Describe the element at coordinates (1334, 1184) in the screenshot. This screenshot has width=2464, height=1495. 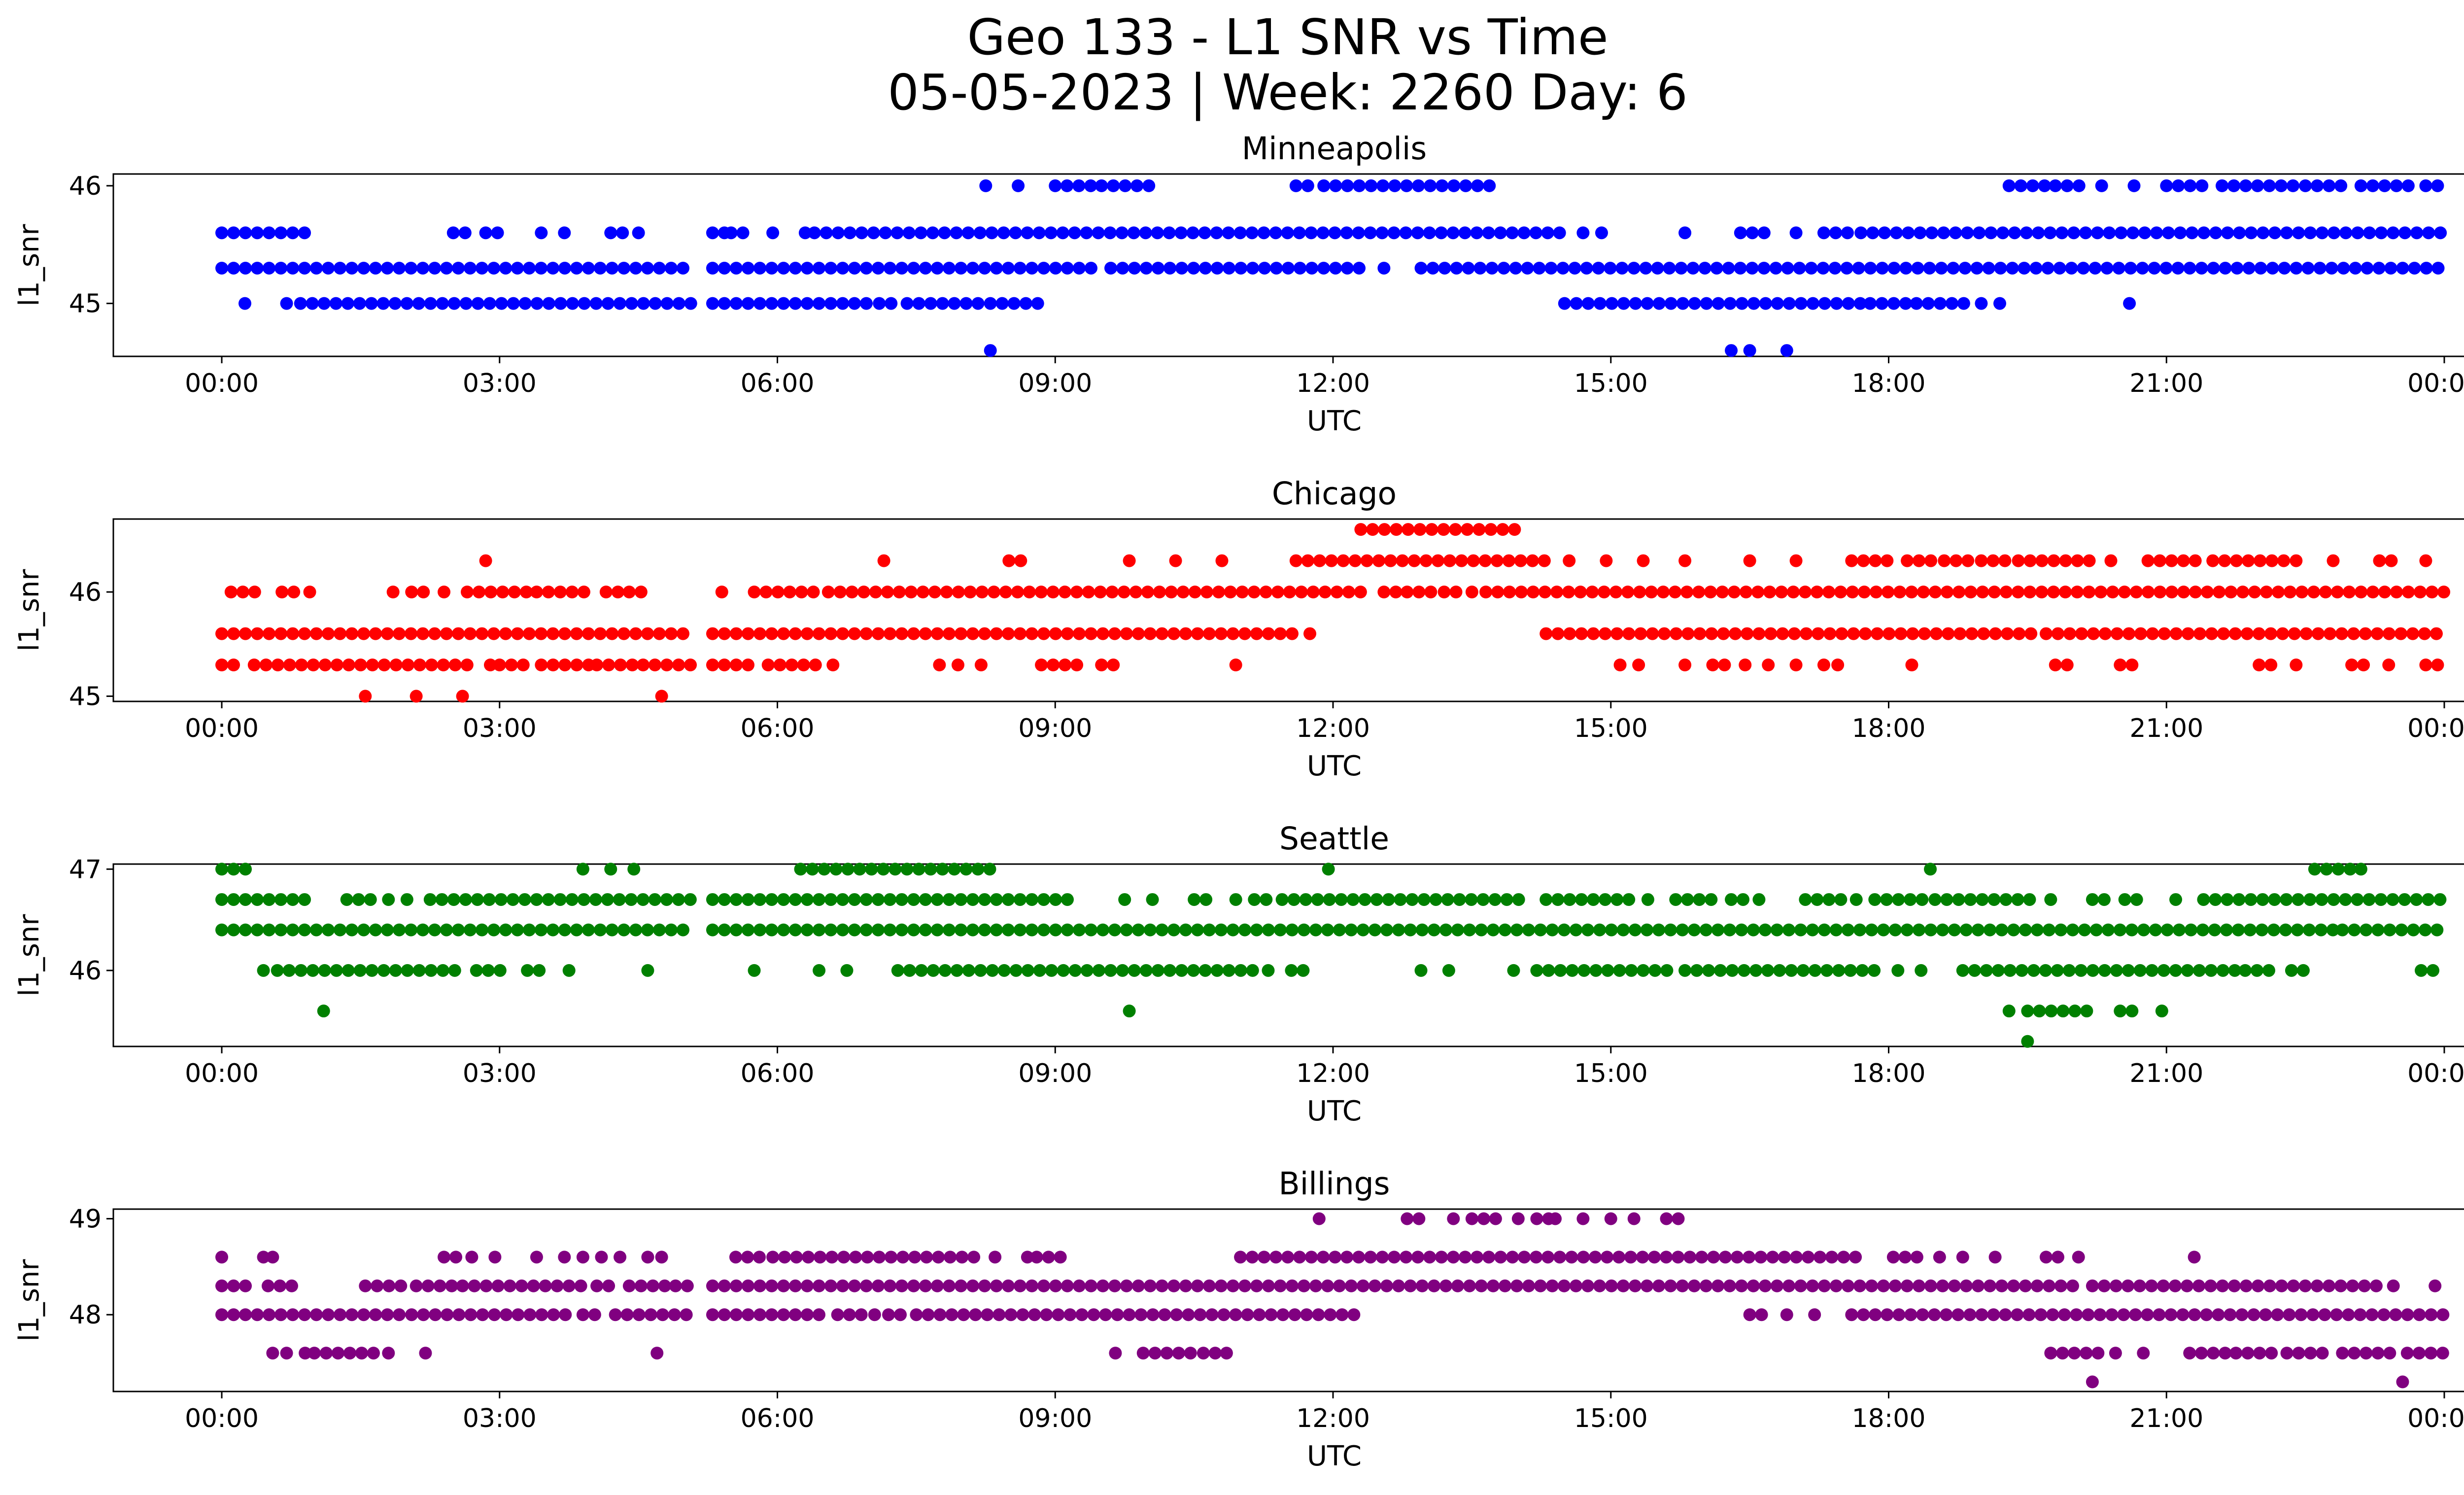
I see `subplot-title: Billings` at that location.